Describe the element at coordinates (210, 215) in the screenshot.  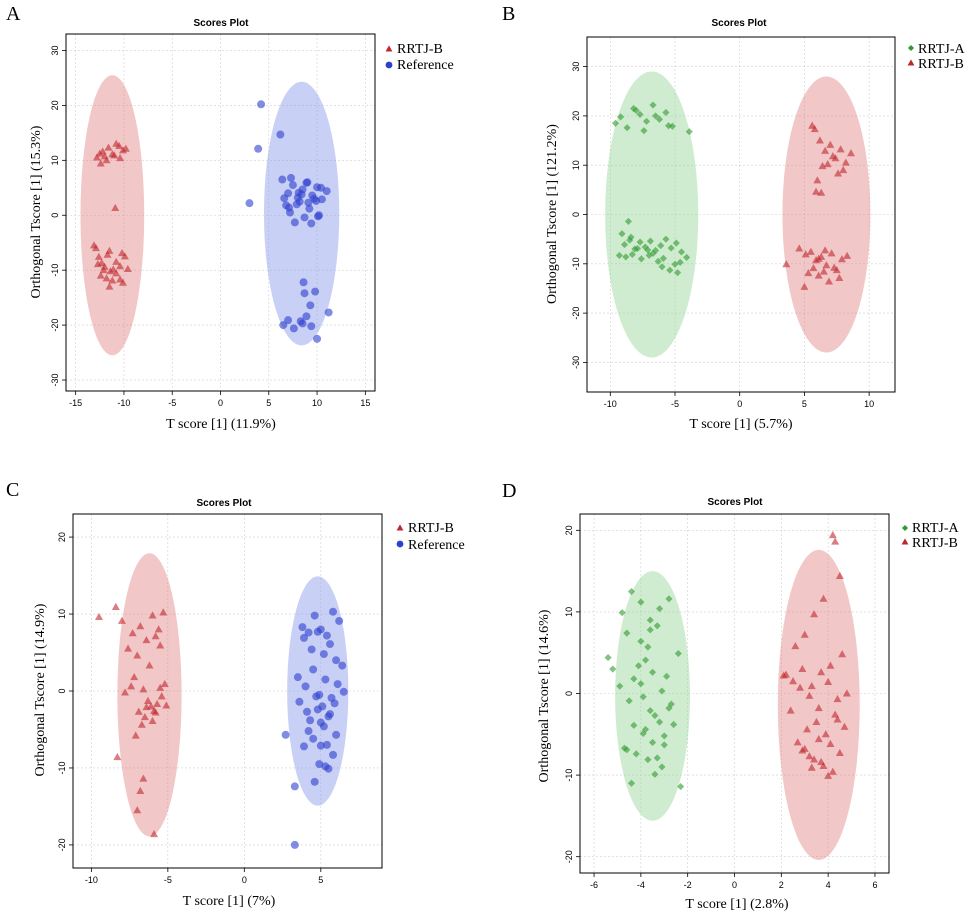
I see `panel-a-ellipses` at that location.